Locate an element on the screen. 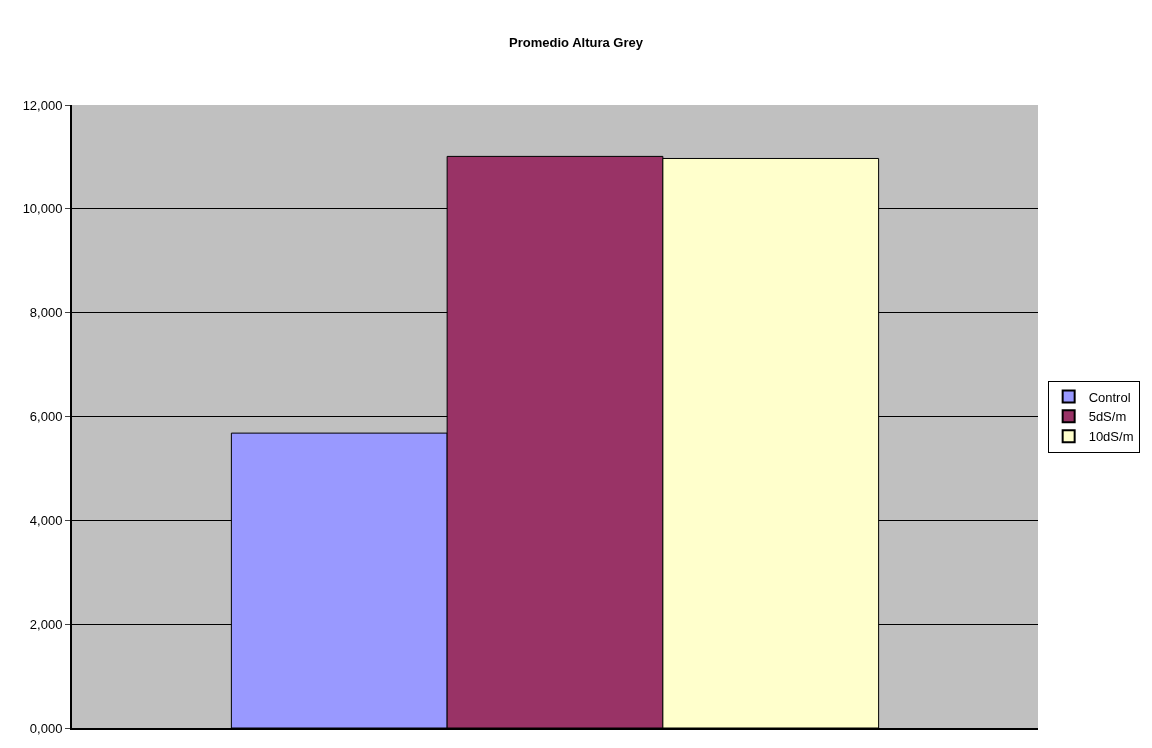 This screenshot has height=748, width=1152. y-tick-label: 6,000 is located at coordinates (46, 417).